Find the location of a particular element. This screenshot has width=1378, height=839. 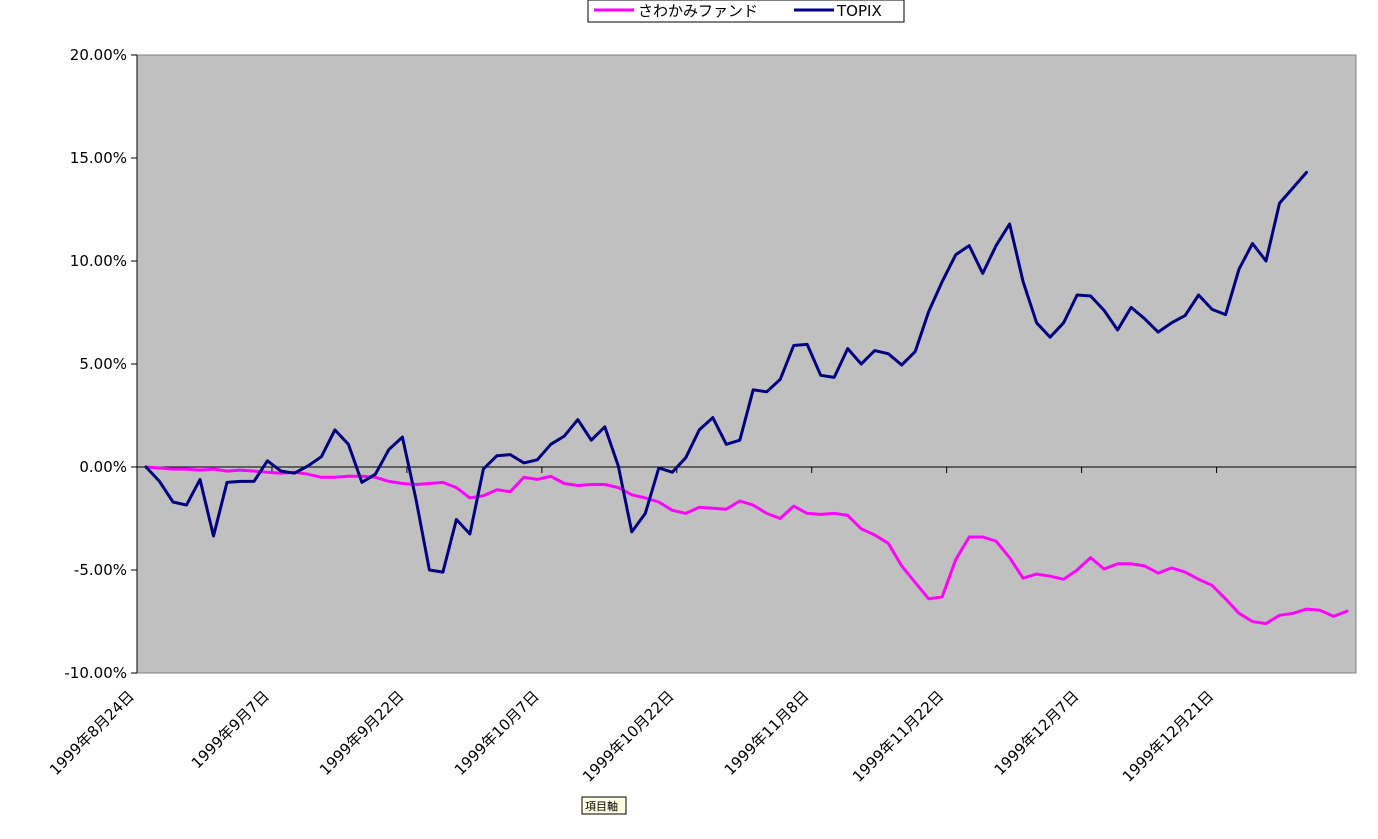

y-tick-label: 5.00% is located at coordinates (103, 364).